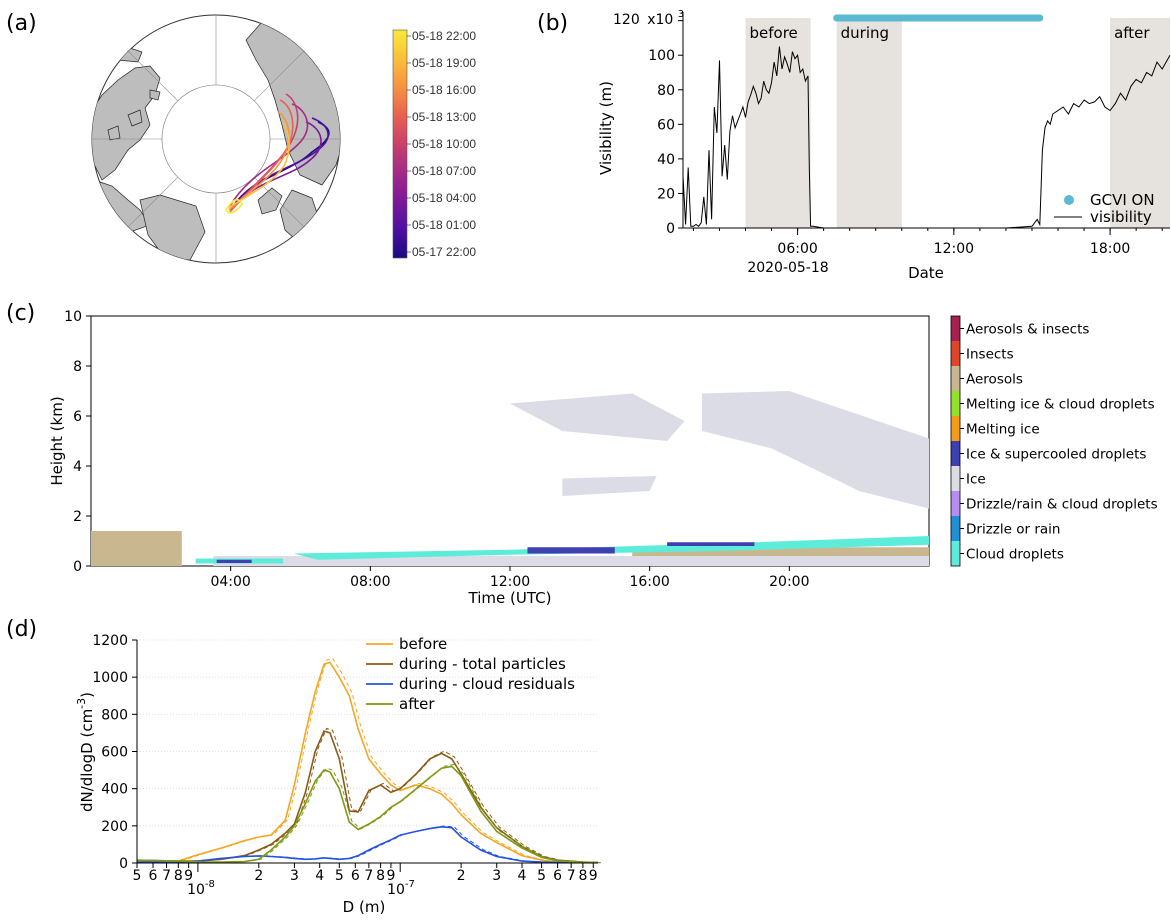  What do you see at coordinates (1121, 217) in the screenshot?
I see `legend-visibility-label: visibility` at bounding box center [1121, 217].